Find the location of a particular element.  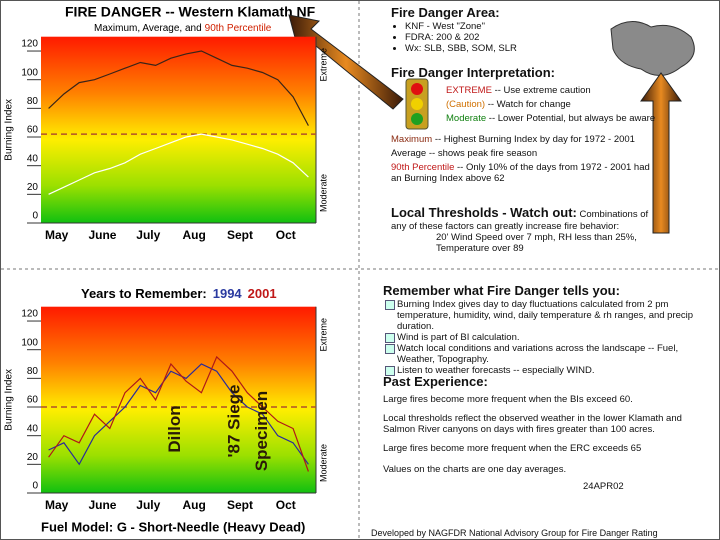

section-title: Remember what Fire Danger tells you: is located at coordinates (501, 290).